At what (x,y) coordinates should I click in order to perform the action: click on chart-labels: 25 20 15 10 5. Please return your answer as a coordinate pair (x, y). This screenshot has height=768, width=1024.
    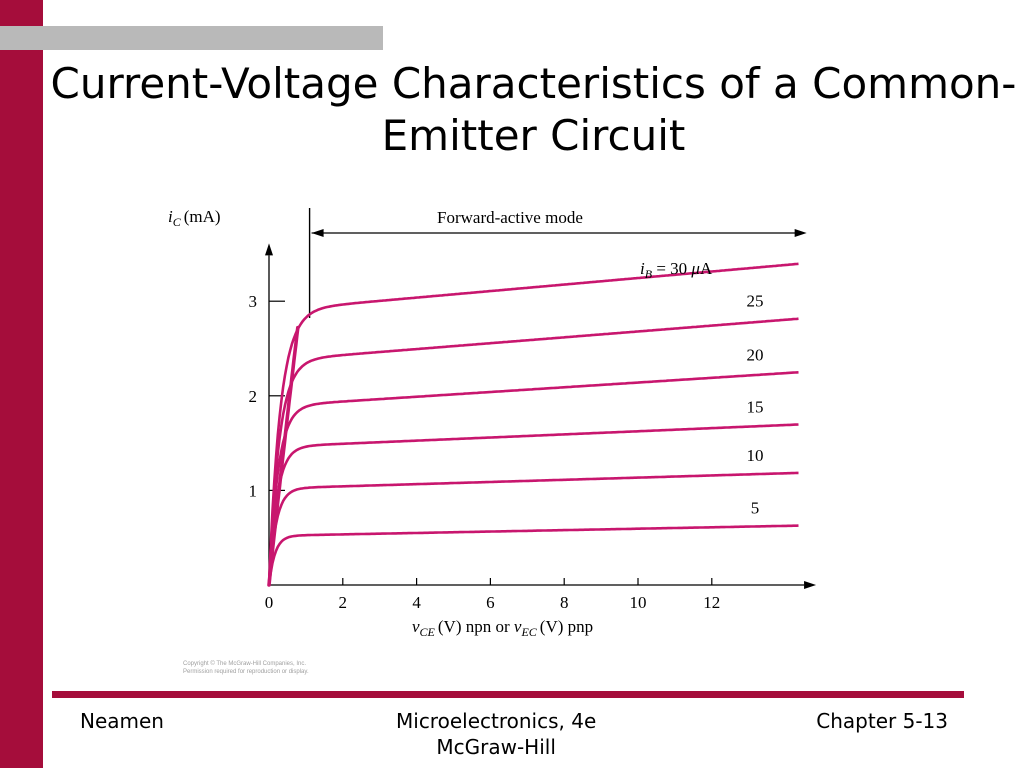
    Looking at the image, I should click on (755, 405).